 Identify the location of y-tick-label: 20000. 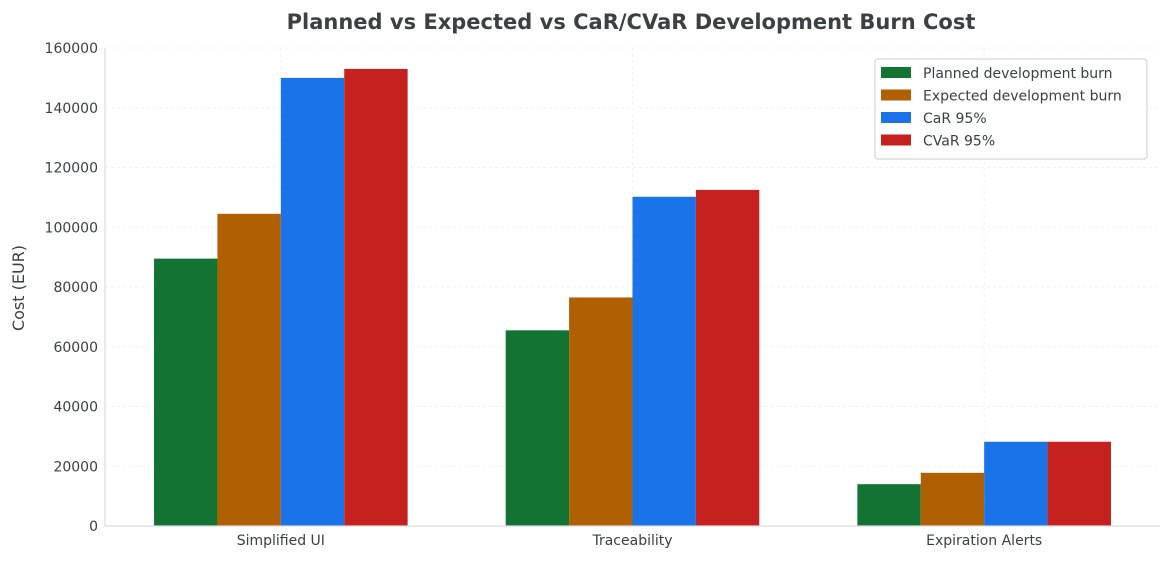
(75, 467).